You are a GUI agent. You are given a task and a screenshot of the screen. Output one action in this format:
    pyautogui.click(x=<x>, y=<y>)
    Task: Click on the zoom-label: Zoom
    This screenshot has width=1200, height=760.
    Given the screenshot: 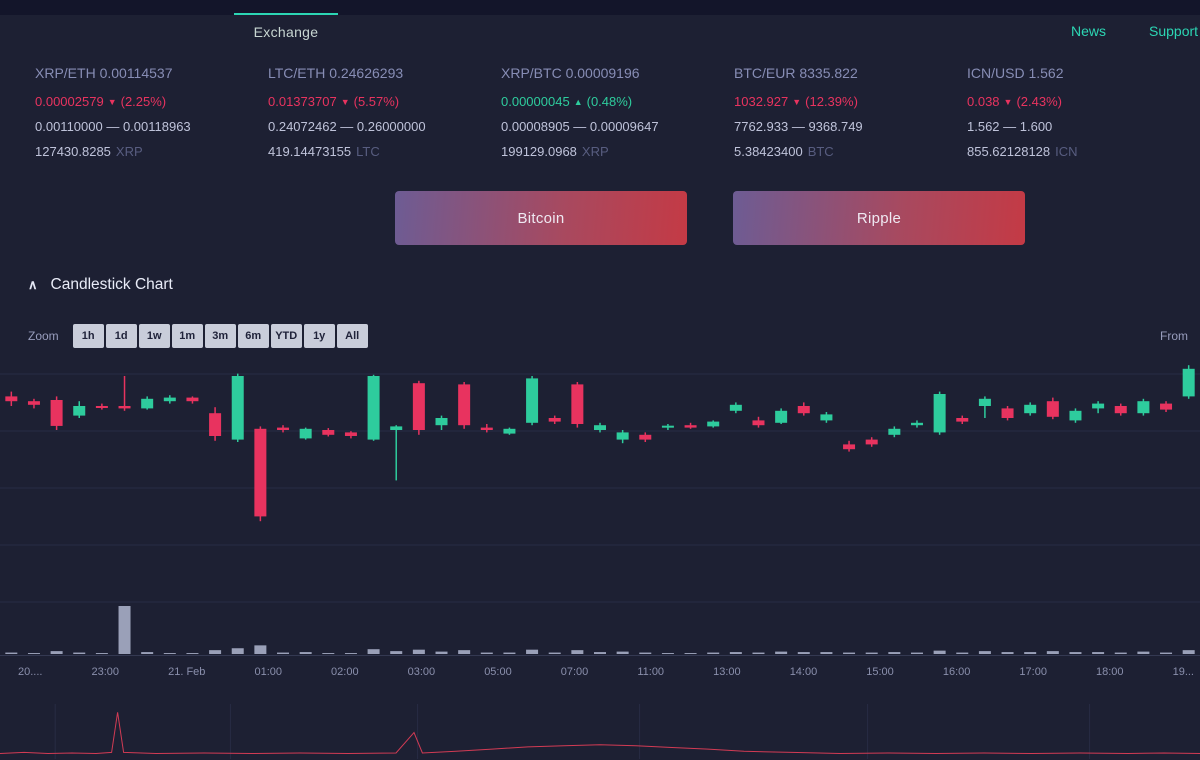 What is the action you would take?
    pyautogui.click(x=43, y=336)
    